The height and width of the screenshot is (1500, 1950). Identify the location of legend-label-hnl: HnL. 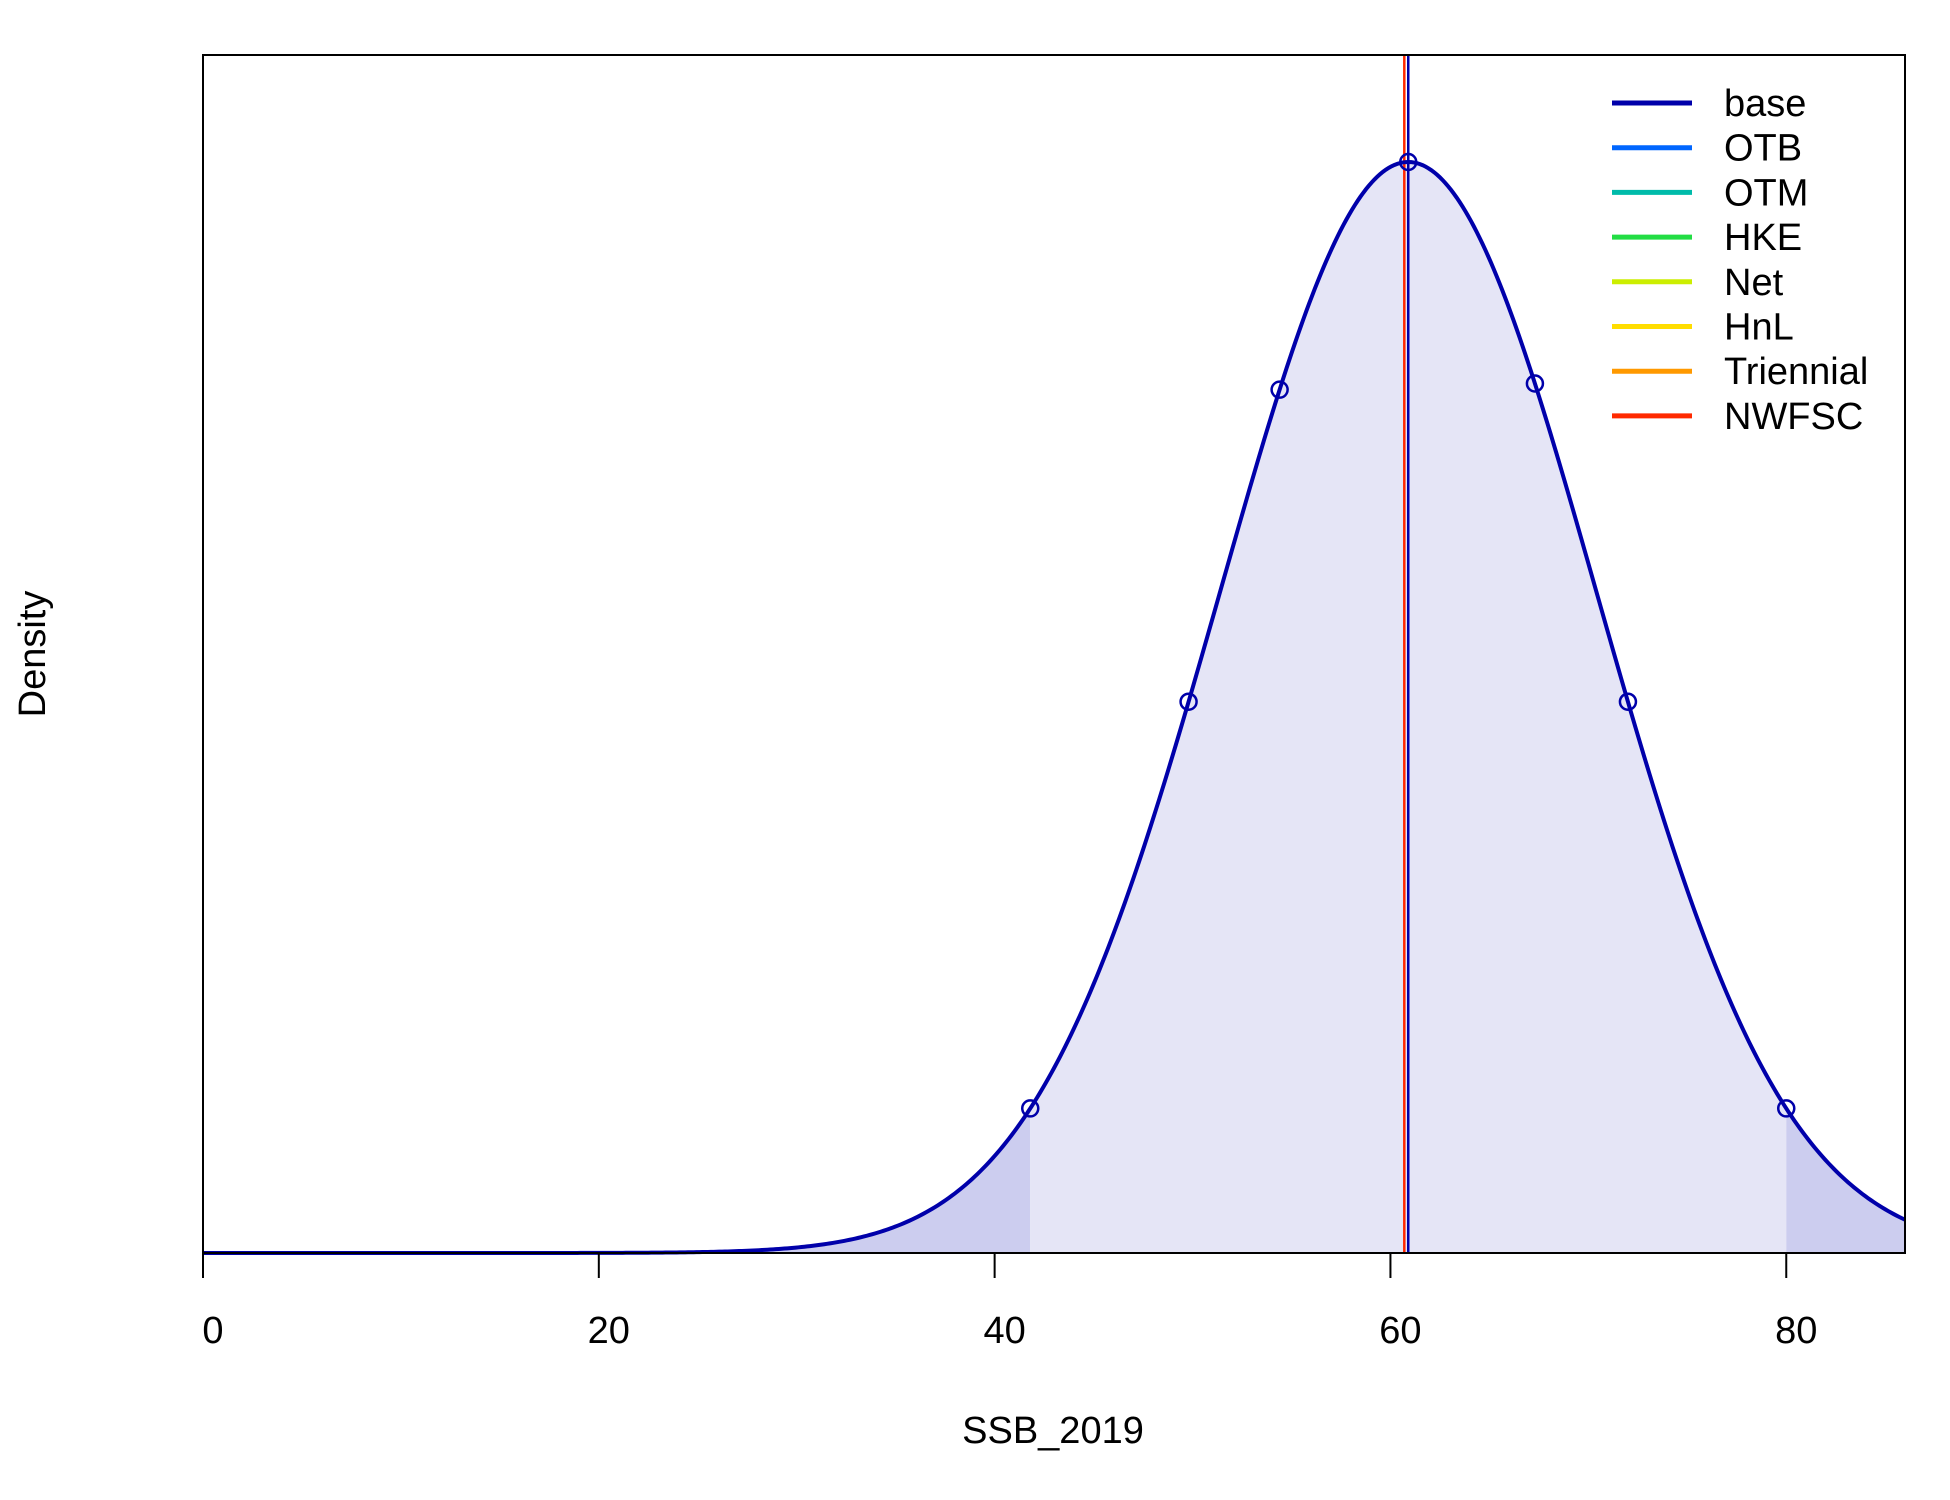
(1759, 328).